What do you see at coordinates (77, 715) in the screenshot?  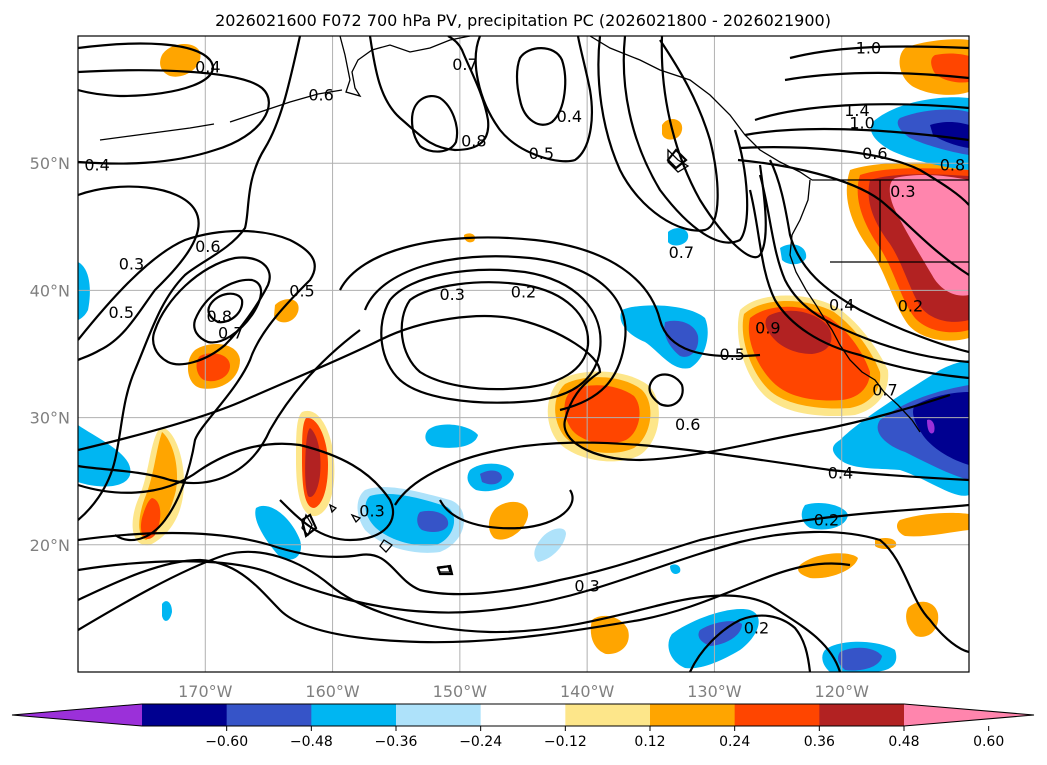 I see `colorbar-extend-low` at bounding box center [77, 715].